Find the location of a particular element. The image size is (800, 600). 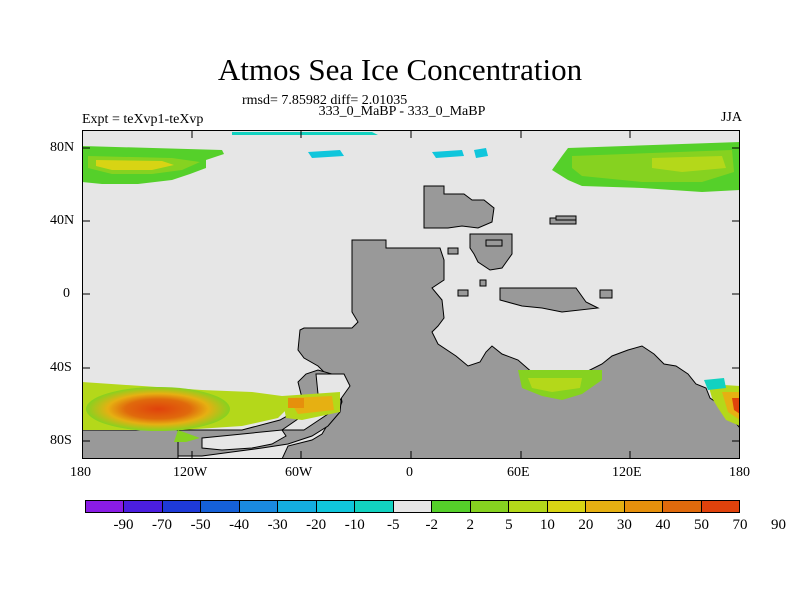

colorbar-label: -2 is located at coordinates (432, 525).